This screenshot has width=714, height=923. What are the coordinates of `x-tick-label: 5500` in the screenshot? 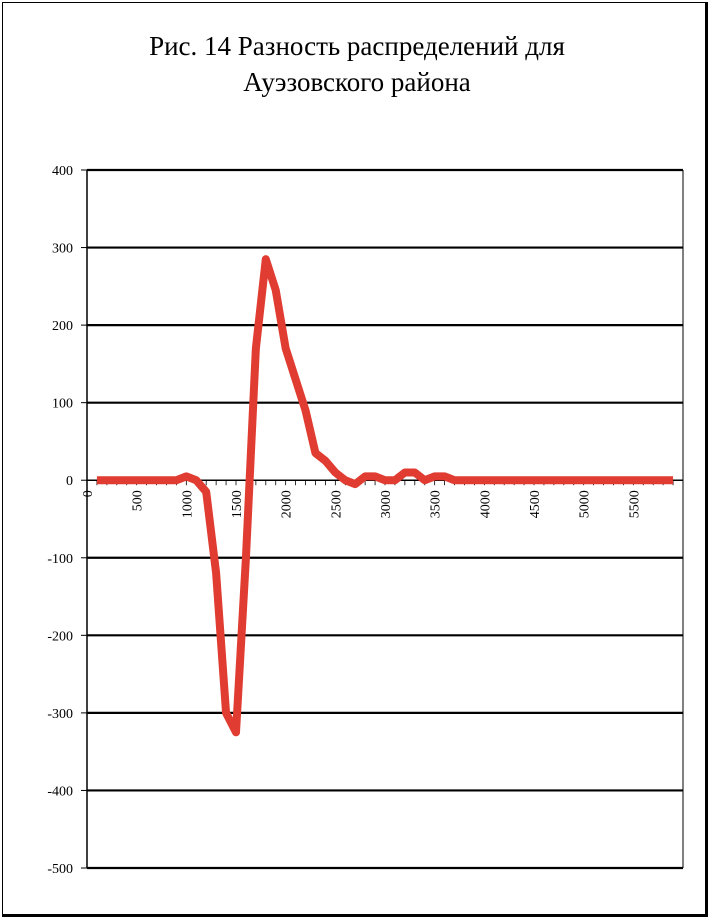 It's located at (634, 504).